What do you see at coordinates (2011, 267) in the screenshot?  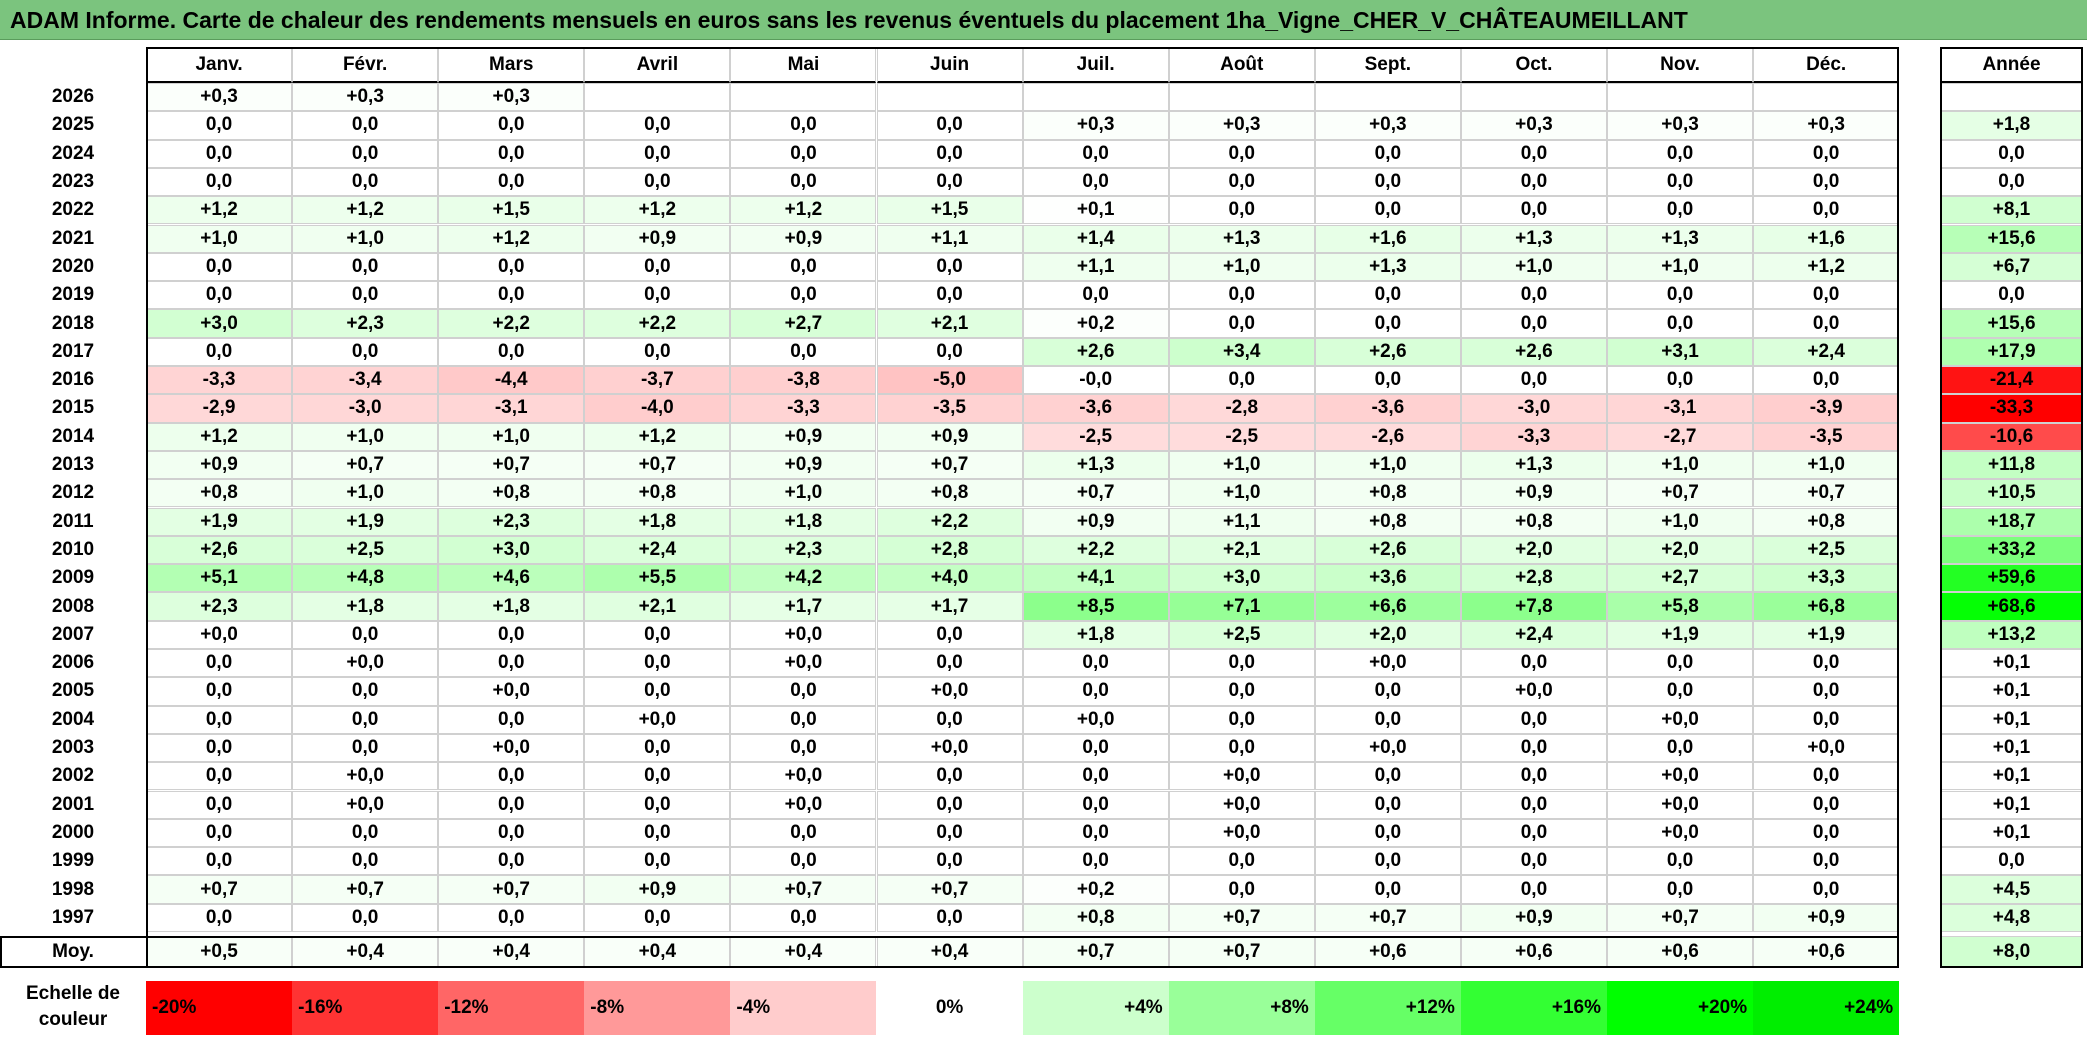 I see `annual-cell: +6,7` at bounding box center [2011, 267].